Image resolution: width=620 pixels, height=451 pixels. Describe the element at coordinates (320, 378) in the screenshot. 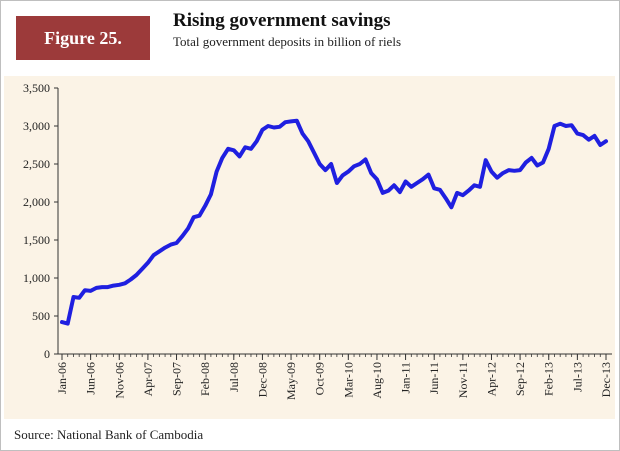

I see `x-tick-label: Oct-09` at that location.